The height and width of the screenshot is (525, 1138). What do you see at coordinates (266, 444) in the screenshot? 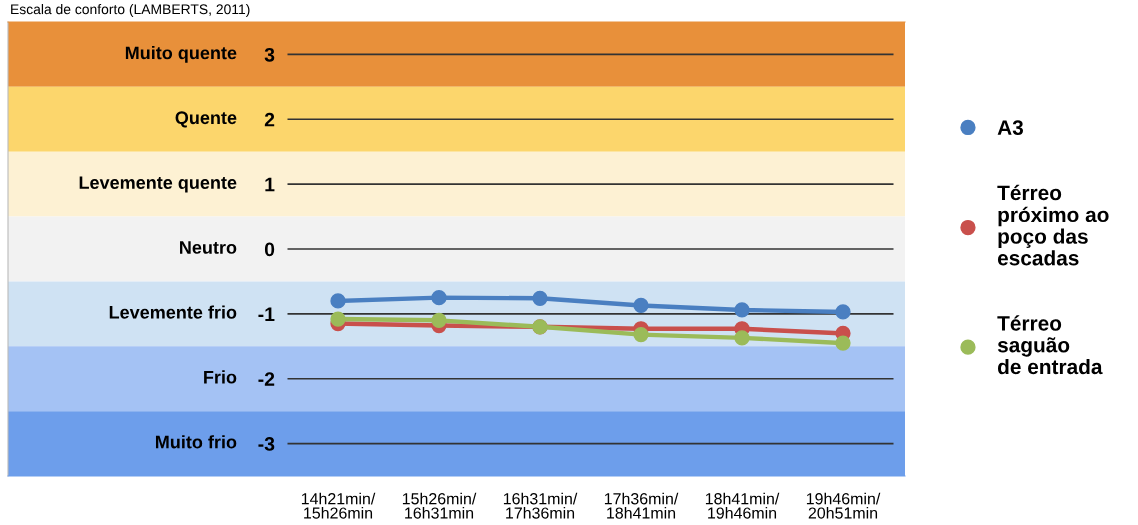
I see `y-tick-label: -3` at bounding box center [266, 444].